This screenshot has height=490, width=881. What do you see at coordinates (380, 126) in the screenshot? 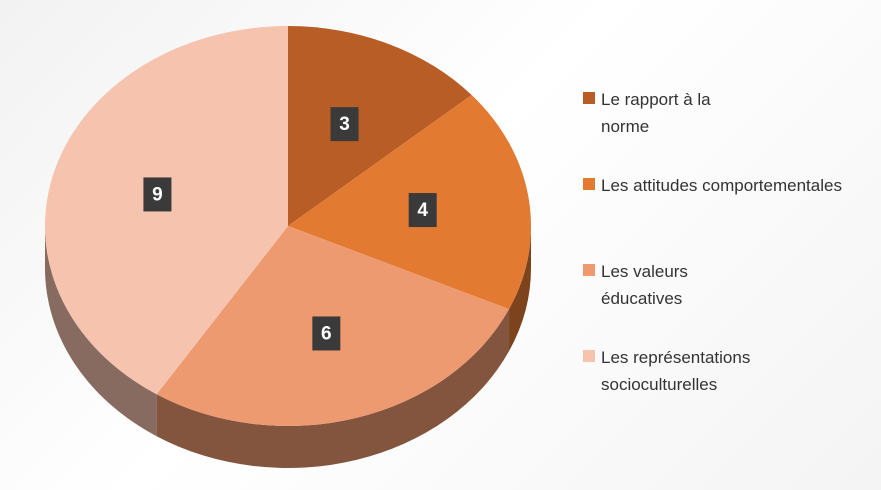
I see `pie-slice` at bounding box center [380, 126].